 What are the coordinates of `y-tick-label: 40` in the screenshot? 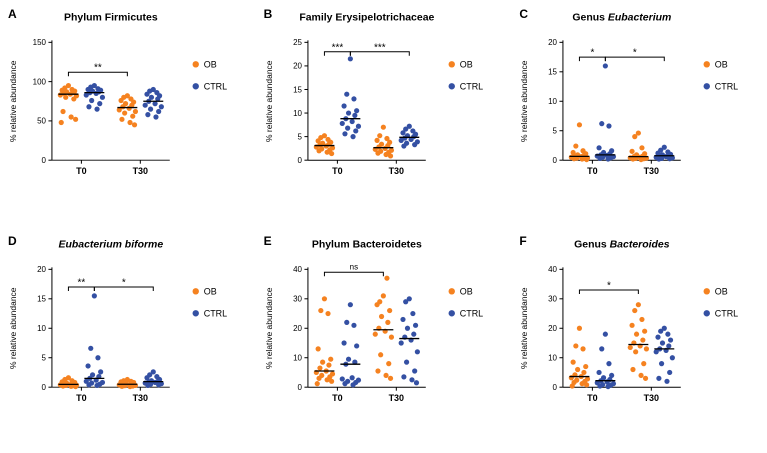 It's located at (297, 269).